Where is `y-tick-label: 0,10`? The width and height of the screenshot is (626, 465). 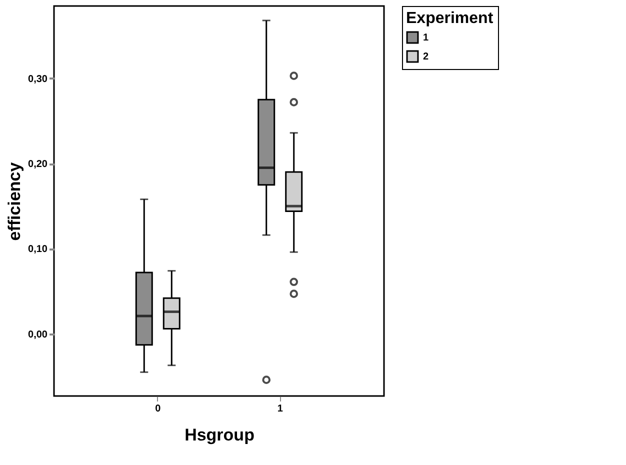
y-tick-label: 0,10 is located at coordinates (38, 250).